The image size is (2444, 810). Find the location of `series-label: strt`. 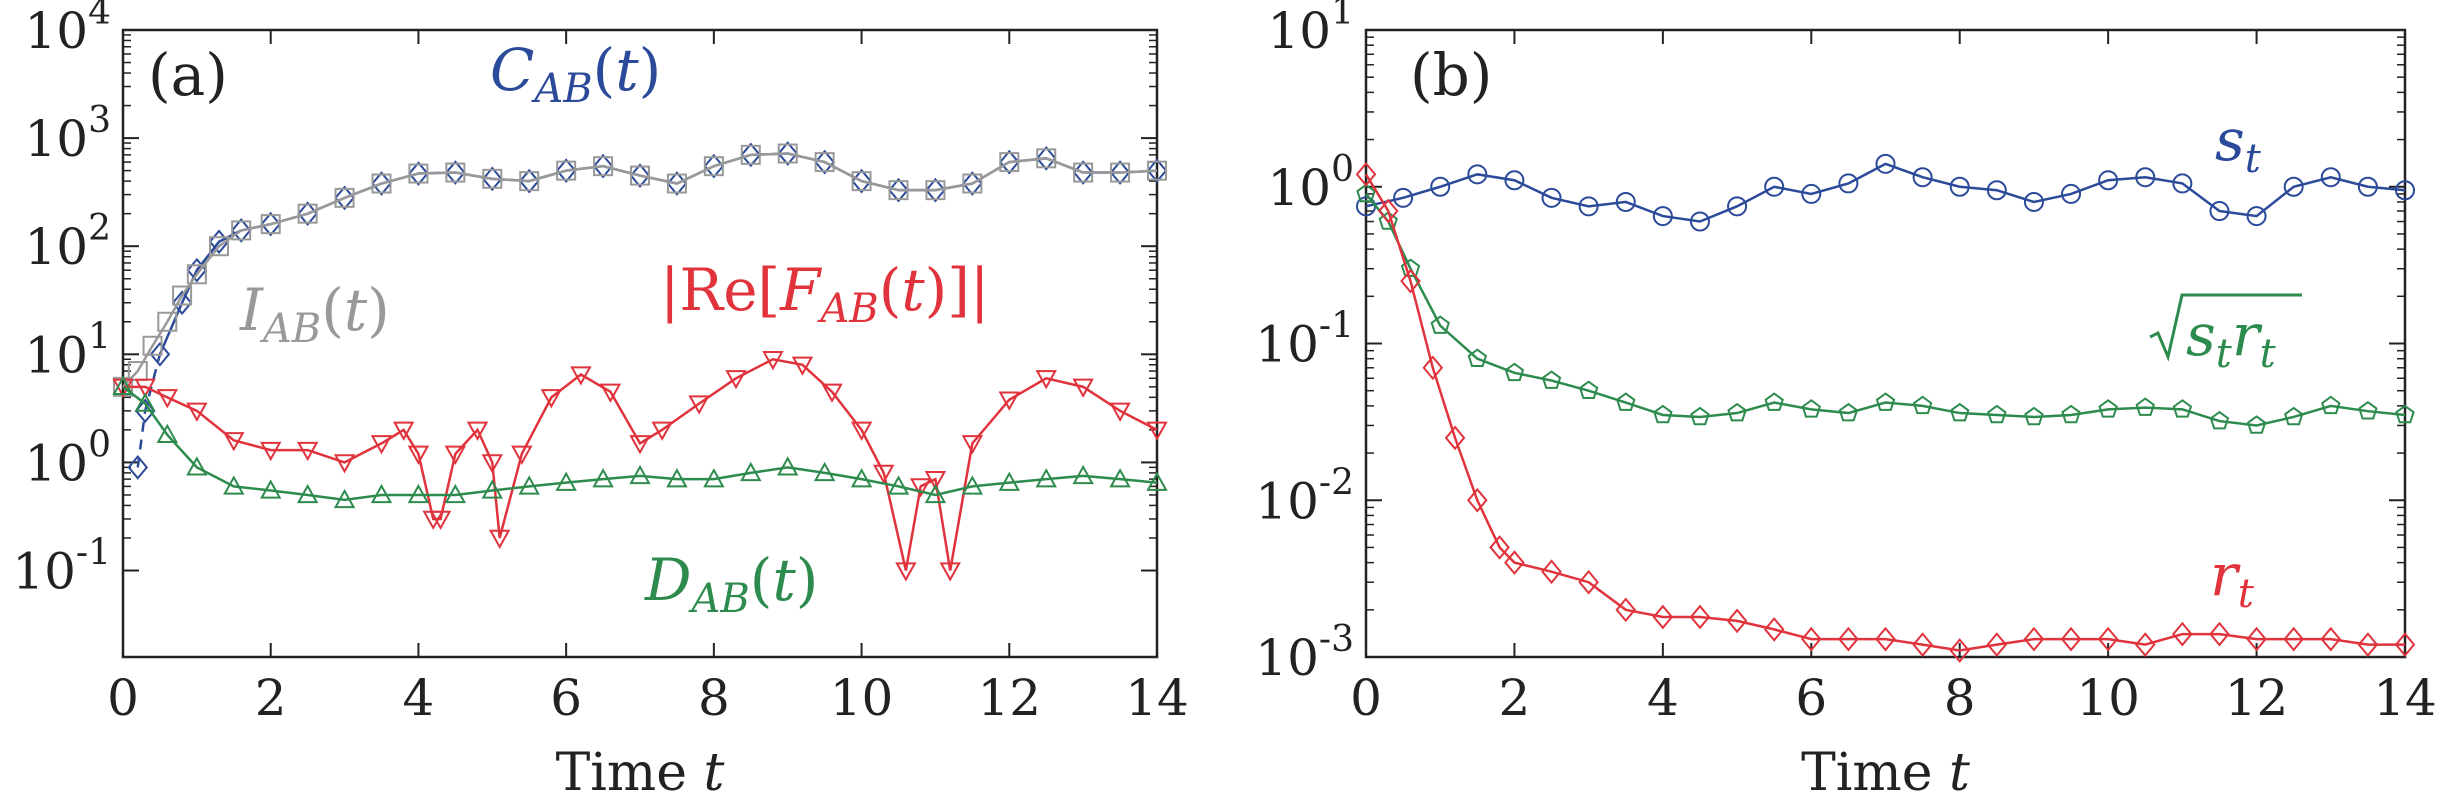

series-label: strt is located at coordinates (2231, 339).